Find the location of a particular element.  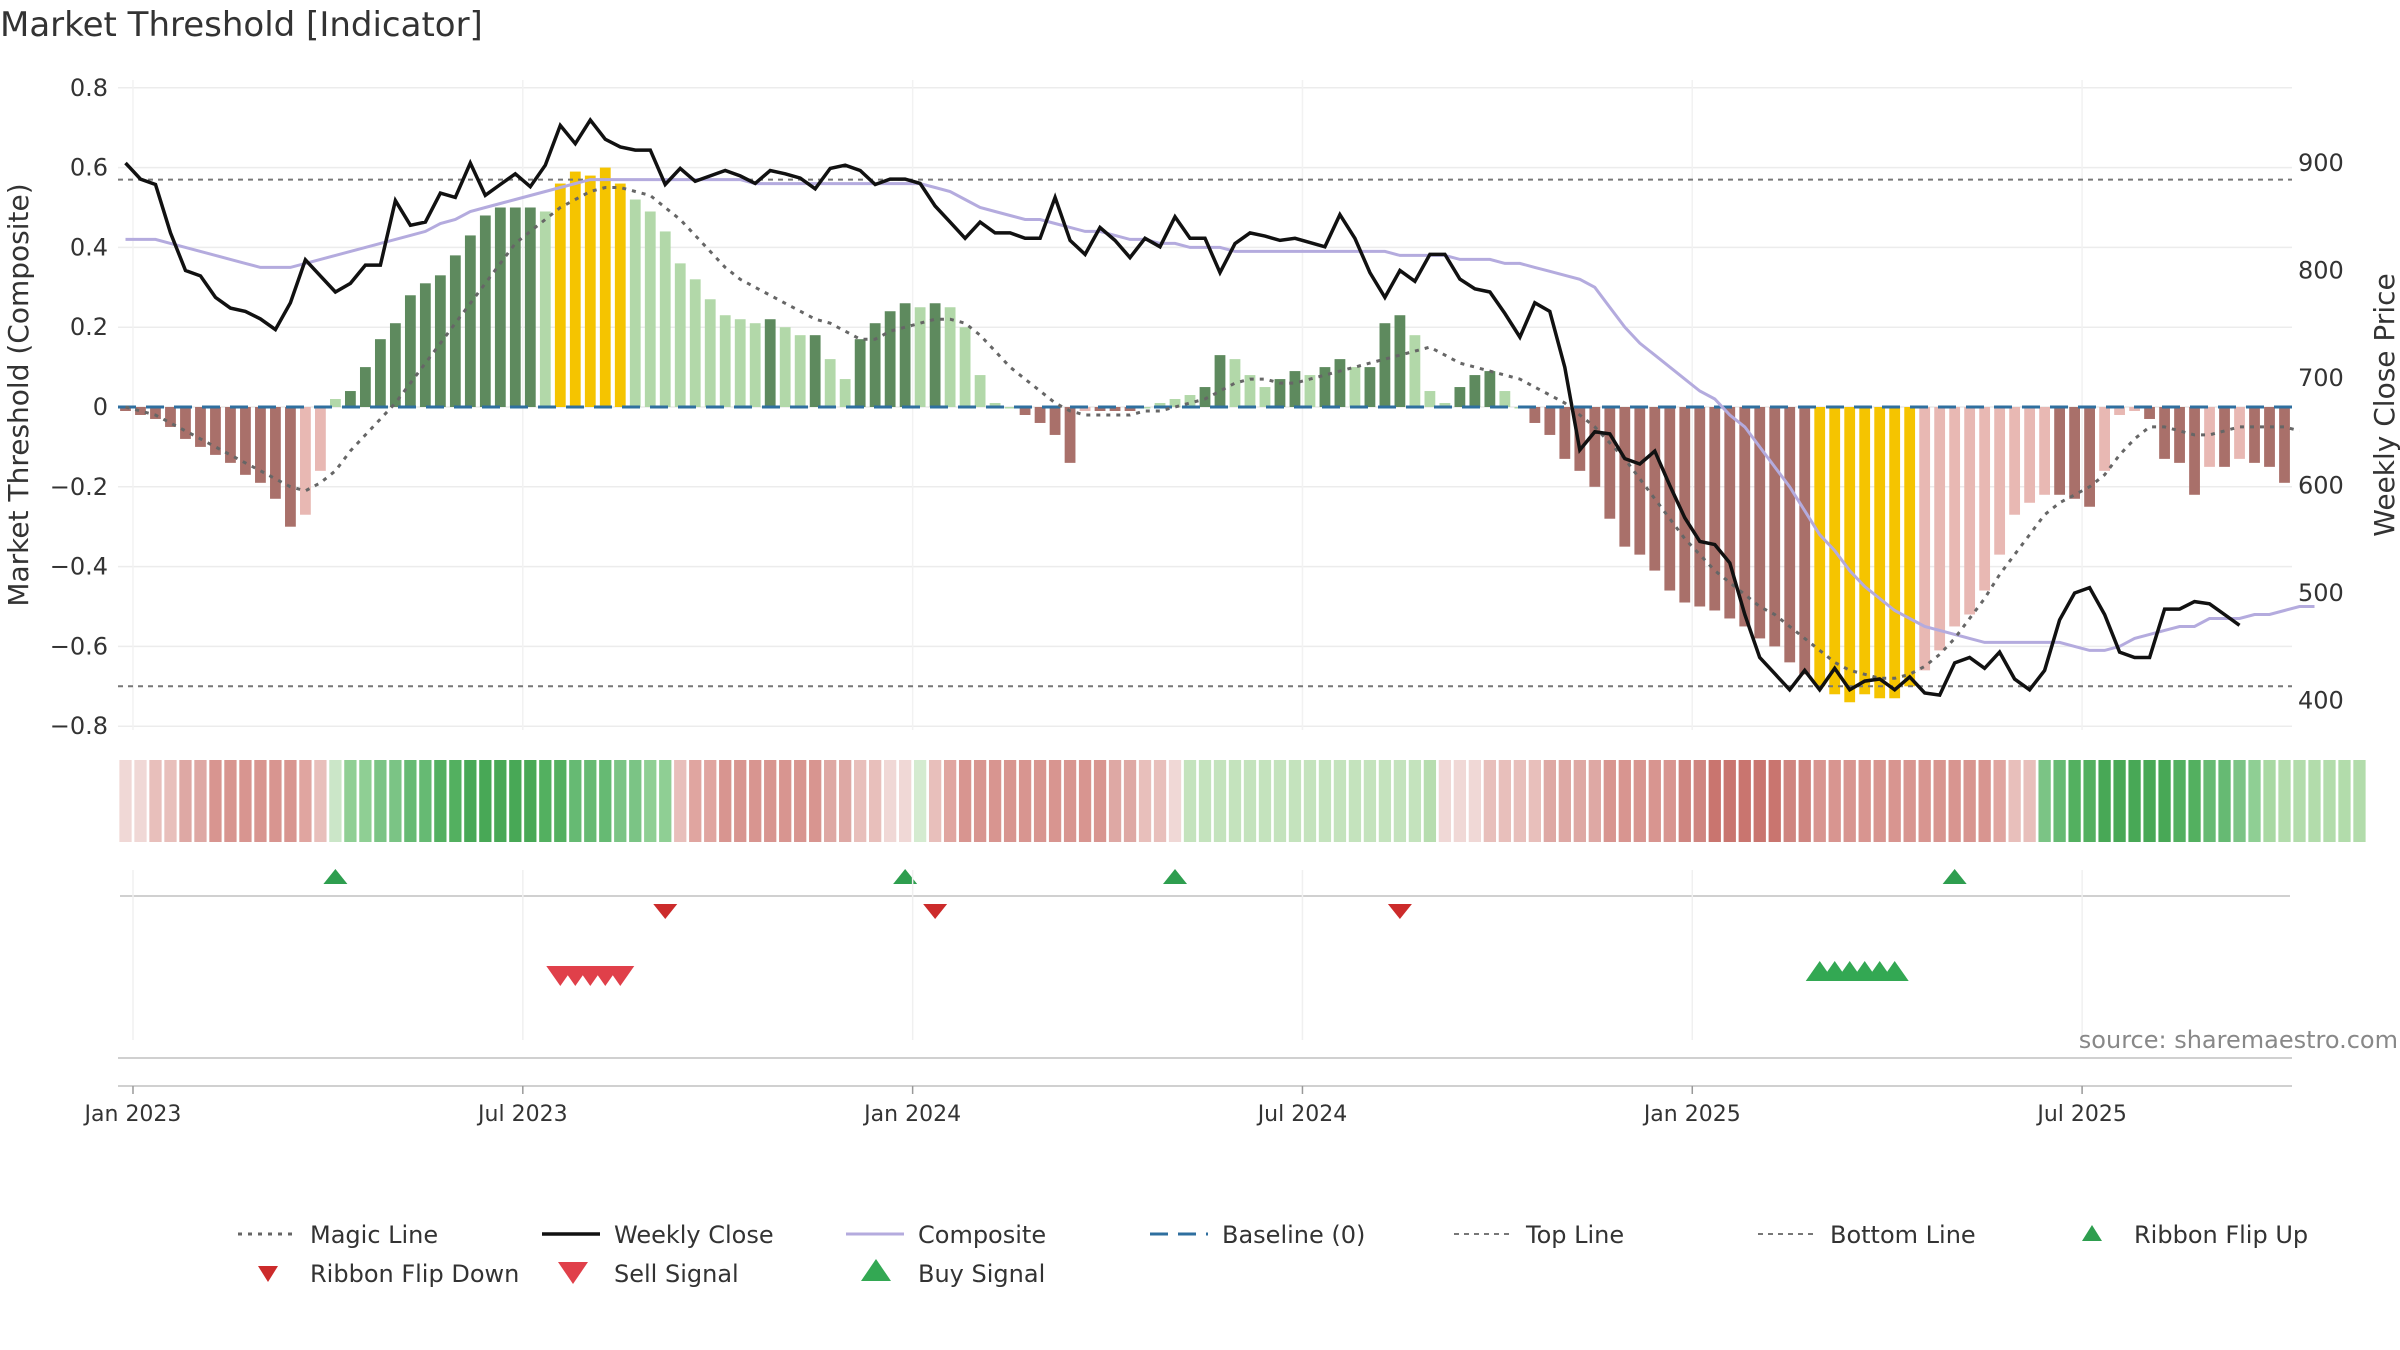

legend-item-ribbon-flip-down: Ribbon Flip Down is located at coordinates (388, 1274).